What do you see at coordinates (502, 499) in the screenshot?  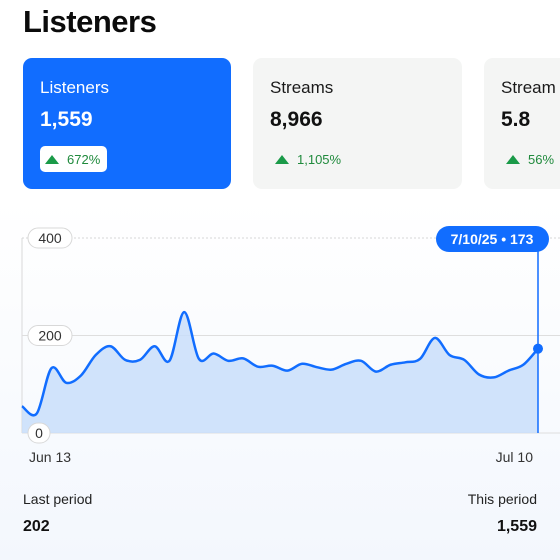 I see `this-period-label: This period` at bounding box center [502, 499].